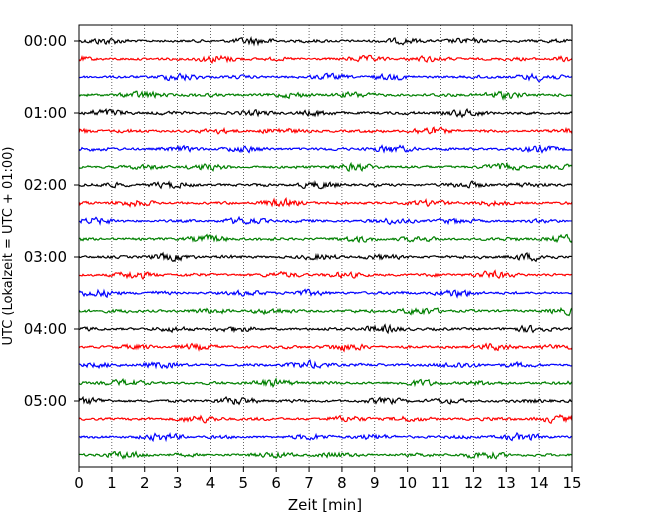 The image size is (650, 520). I want to click on x-tick-label-9: 9, so click(375, 483).